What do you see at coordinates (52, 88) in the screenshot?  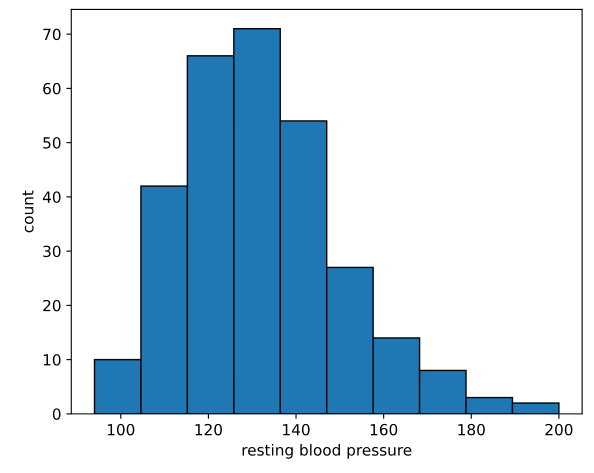 I see `y-tick-label: 60` at bounding box center [52, 88].